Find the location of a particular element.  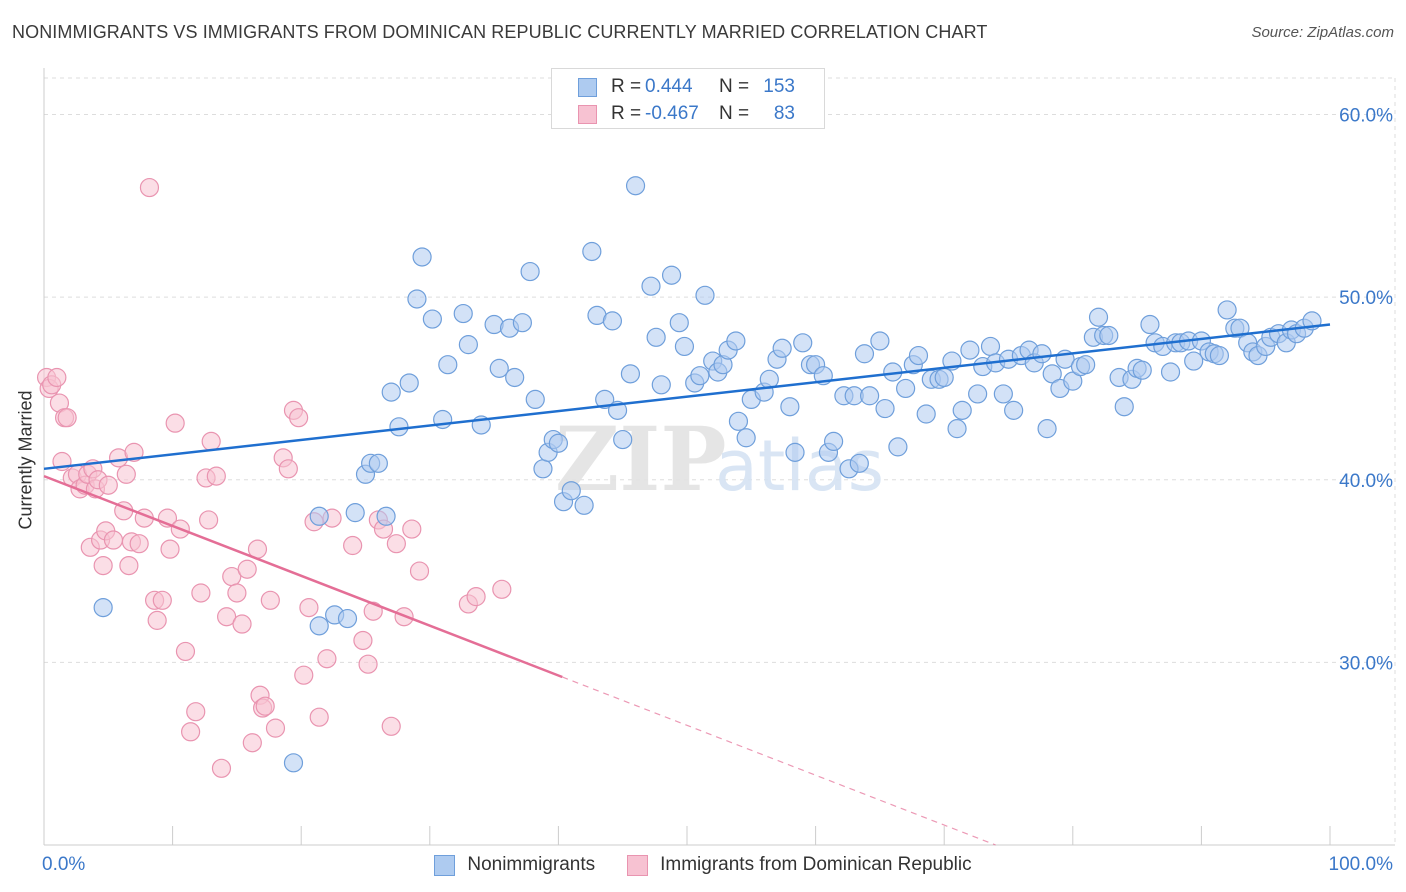

legend-item-immigrants: Immigrants from Dominican Republic is located at coordinates (799, 865).